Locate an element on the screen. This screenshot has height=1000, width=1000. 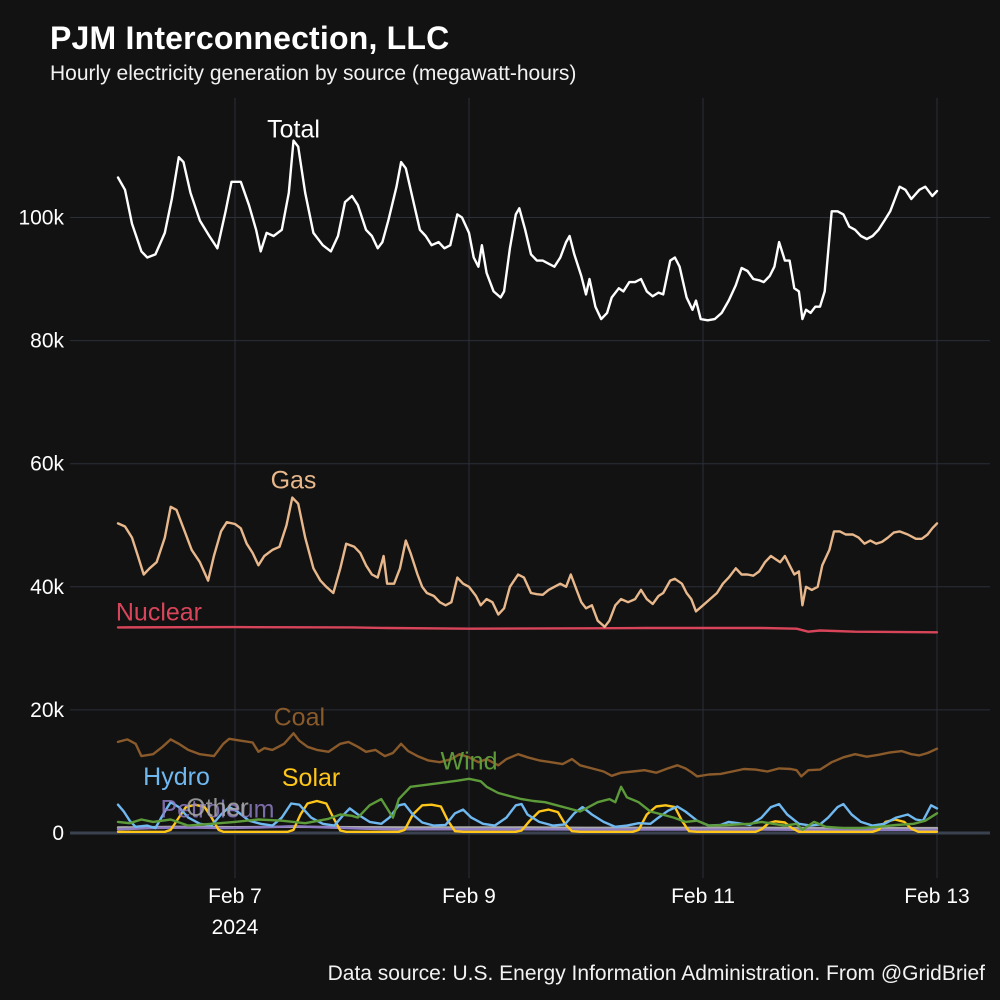
series-line-coal is located at coordinates (527, 755).